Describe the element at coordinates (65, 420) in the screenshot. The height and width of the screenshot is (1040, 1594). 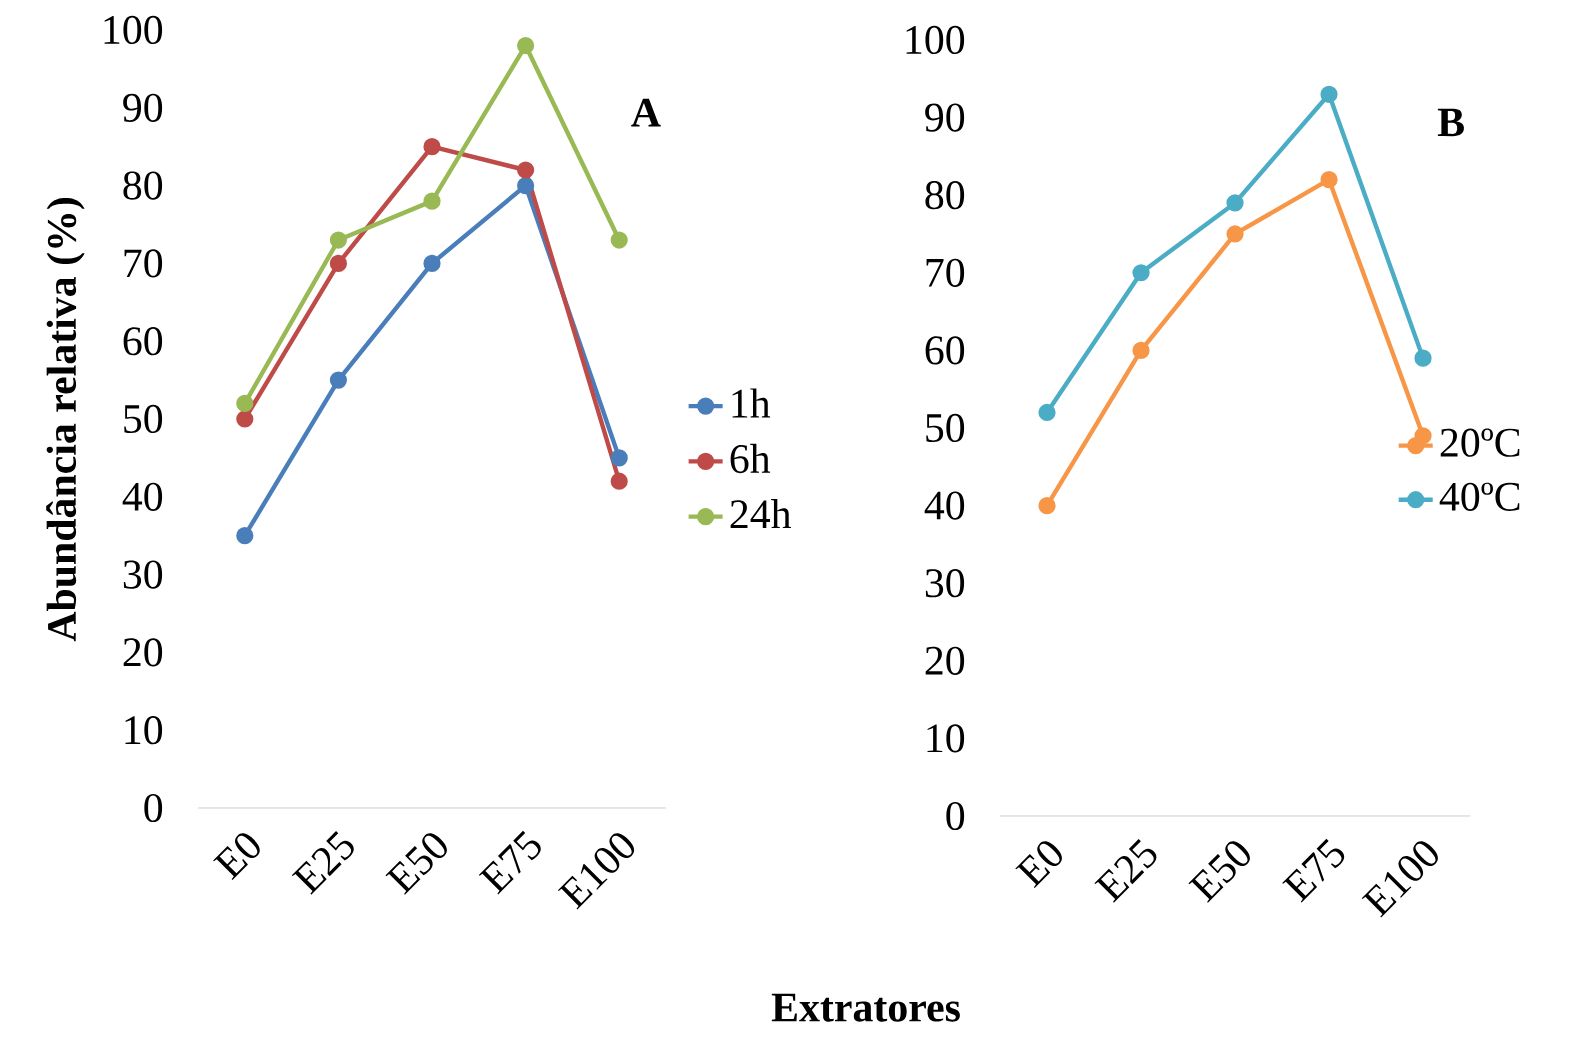
I see `y-axis-title: Abundância relativa (%)` at that location.